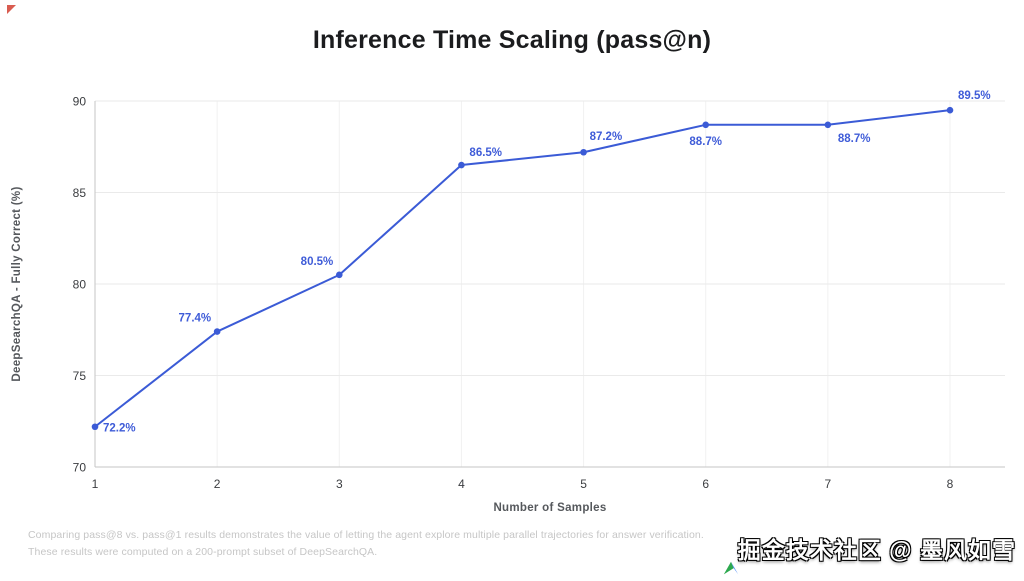  Describe the element at coordinates (549, 508) in the screenshot. I see `x-axis-title: Number of Samples` at that location.